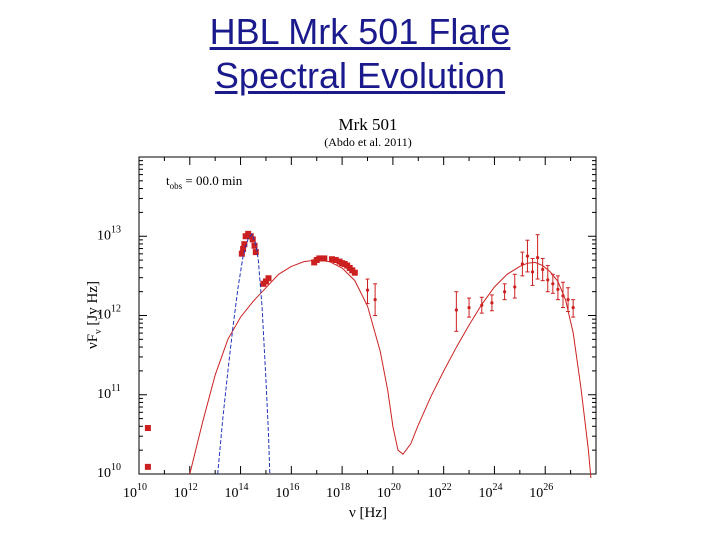 The image size is (720, 540). I want to click on x-tick-label-exp: 16, so click(294, 487).